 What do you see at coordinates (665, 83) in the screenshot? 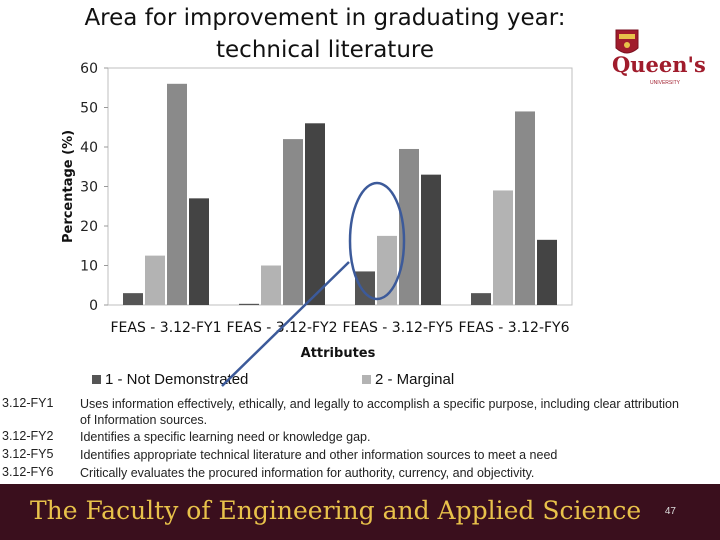
I see `logo-subtext: UNIVERSITY` at bounding box center [665, 83].